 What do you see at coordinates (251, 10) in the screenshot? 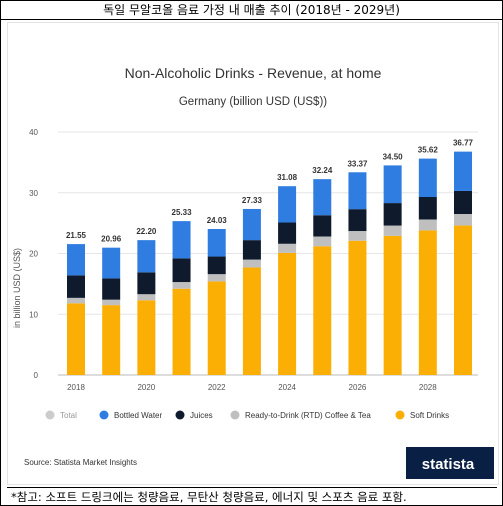
I see `page-title: 독일 무알코올 음료 가정 내 매출 추이 (2018년 - 2029년)` at bounding box center [251, 10].